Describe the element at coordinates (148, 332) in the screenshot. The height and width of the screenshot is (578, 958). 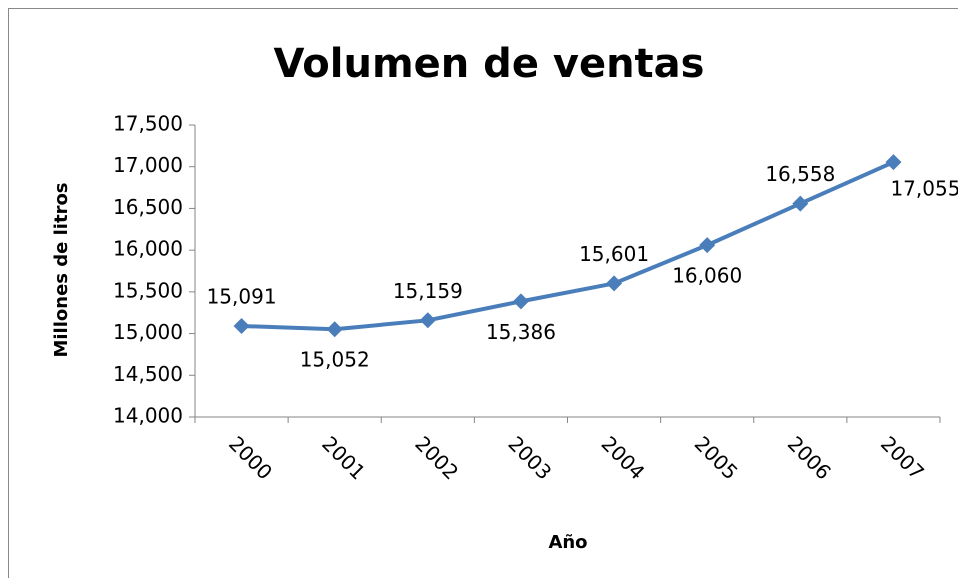
I see `y-tick-label: 15,000` at that location.